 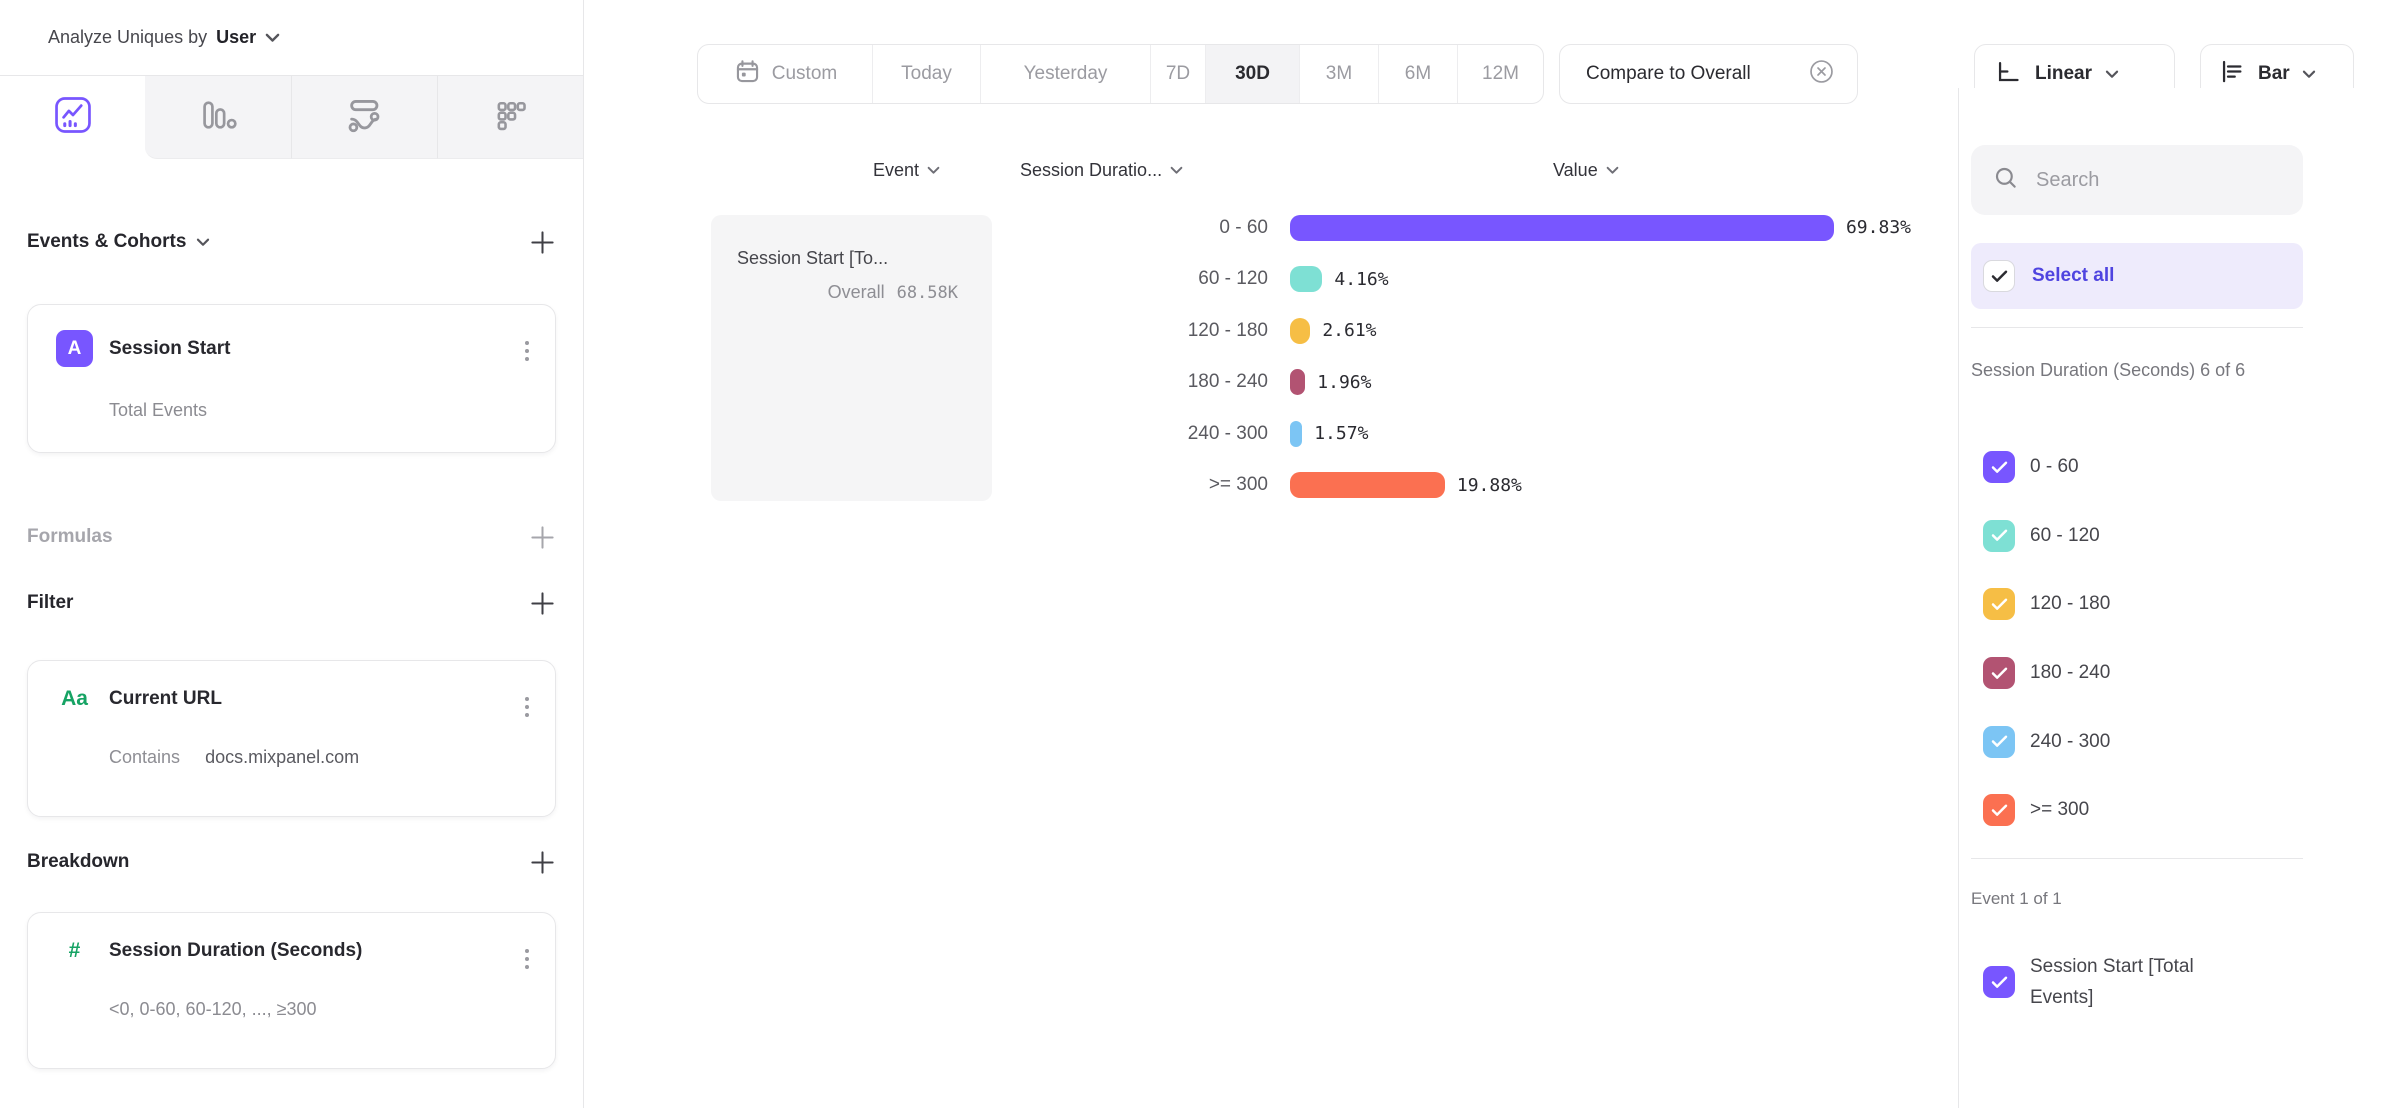 I want to click on legend-event-checkbox, so click(x=1999, y=982).